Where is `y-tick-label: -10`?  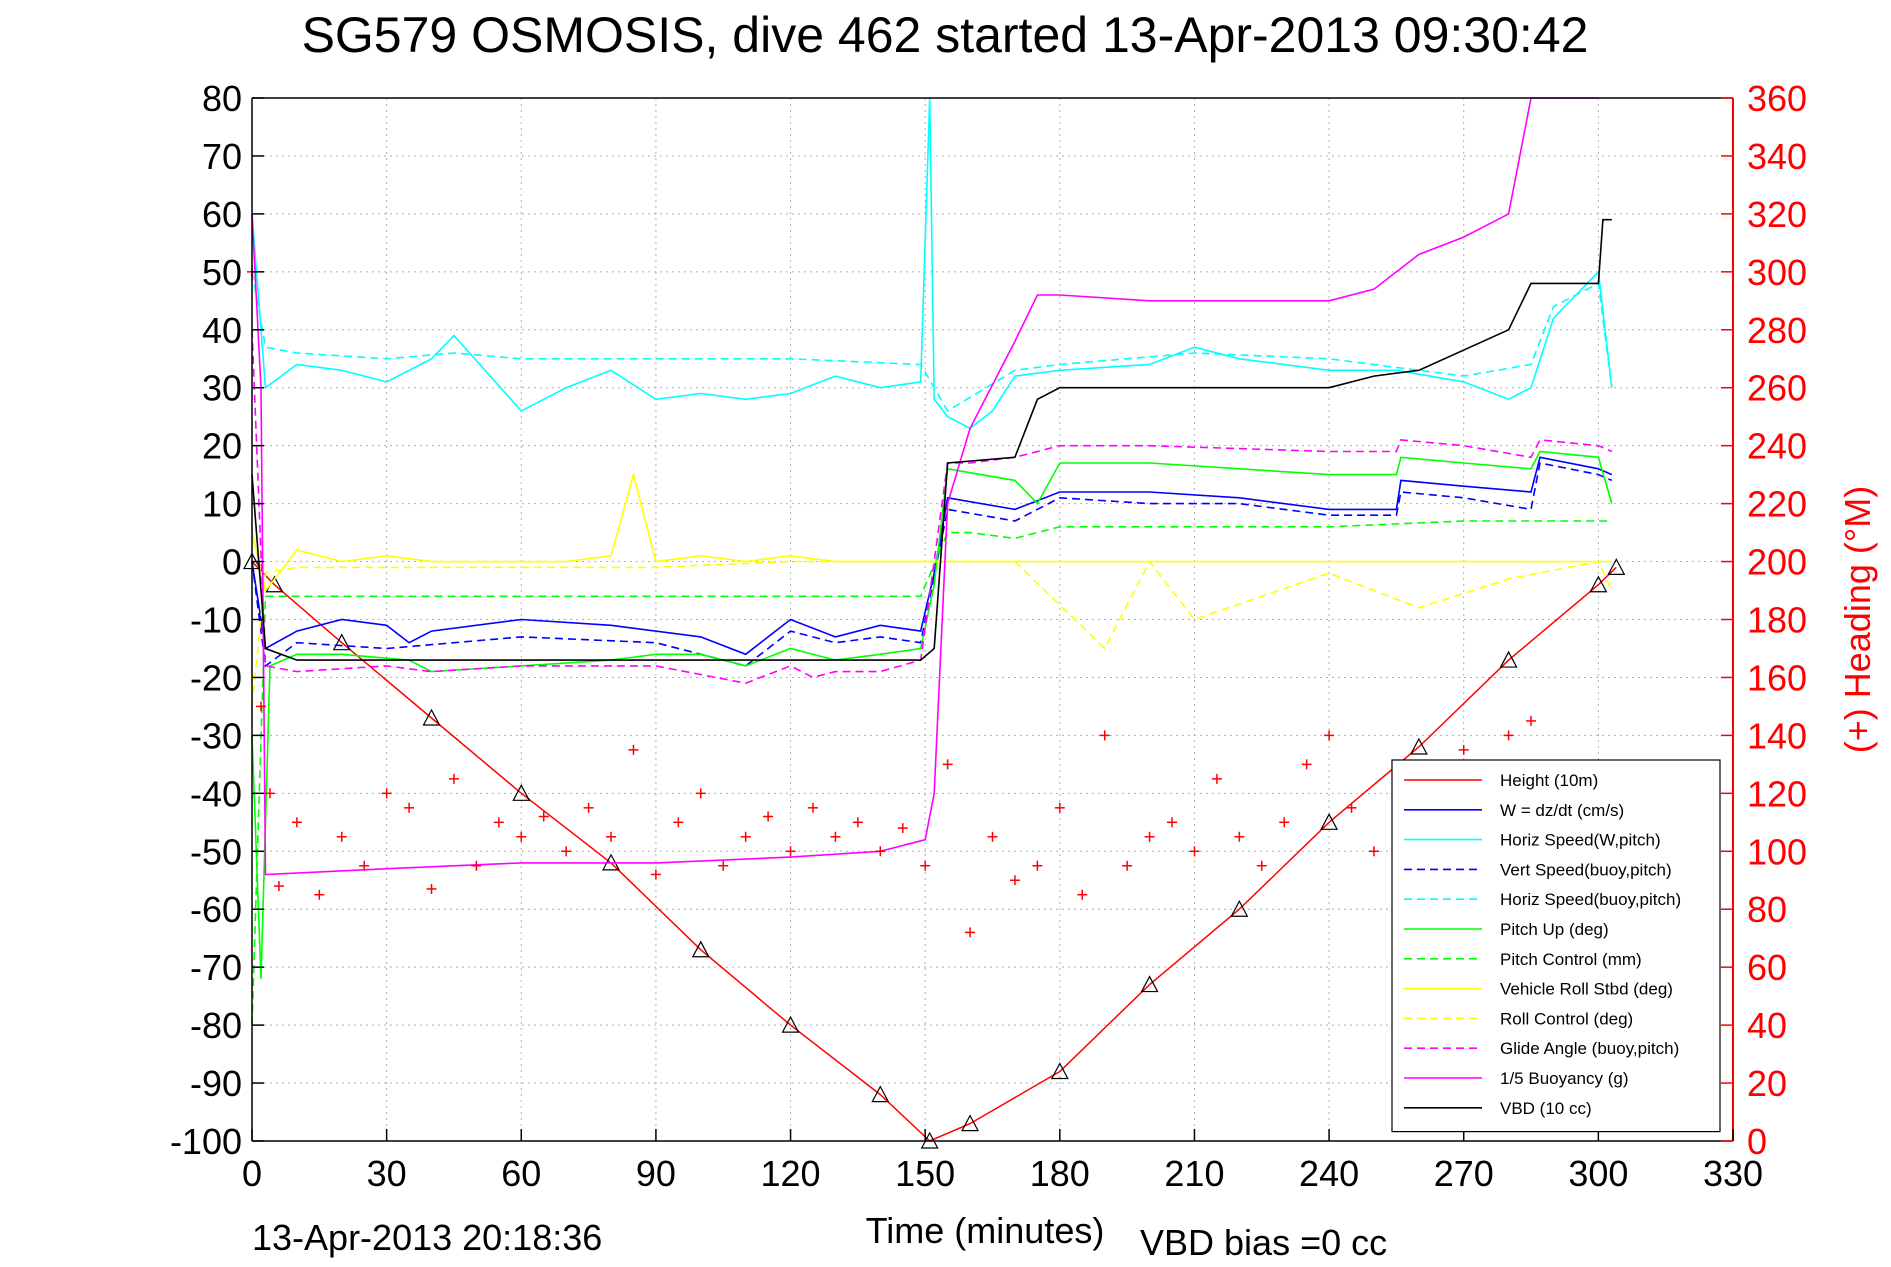
y-tick-label: -10 is located at coordinates (216, 620).